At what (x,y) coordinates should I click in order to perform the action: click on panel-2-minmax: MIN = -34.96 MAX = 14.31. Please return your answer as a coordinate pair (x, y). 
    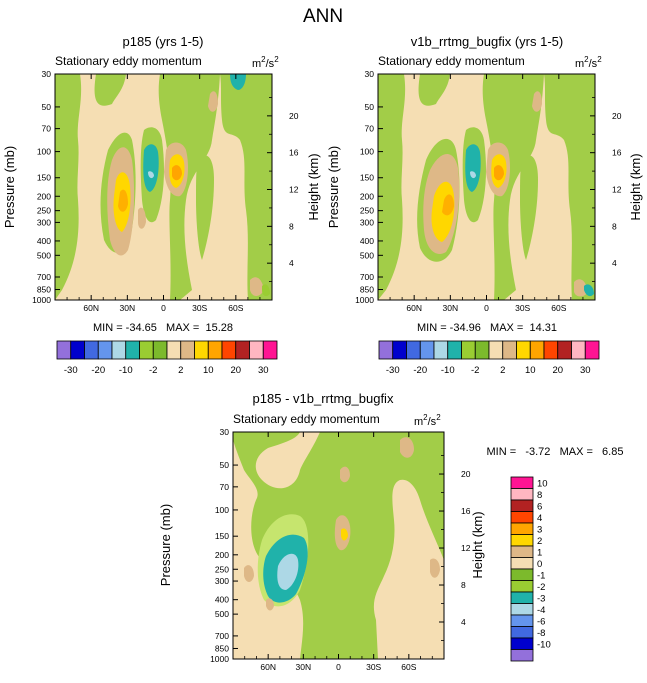
    Looking at the image, I should click on (487, 328).